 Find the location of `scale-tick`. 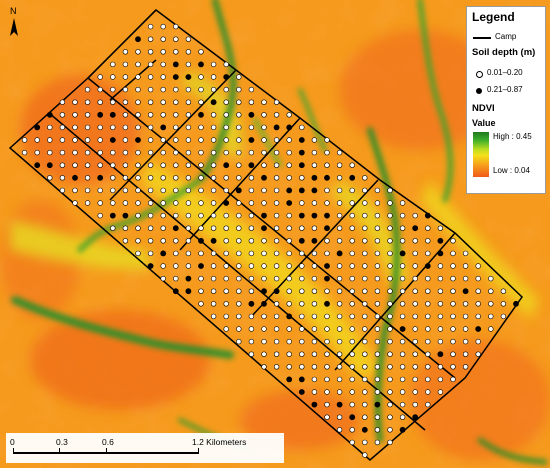

scale-tick is located at coordinates (59, 451).